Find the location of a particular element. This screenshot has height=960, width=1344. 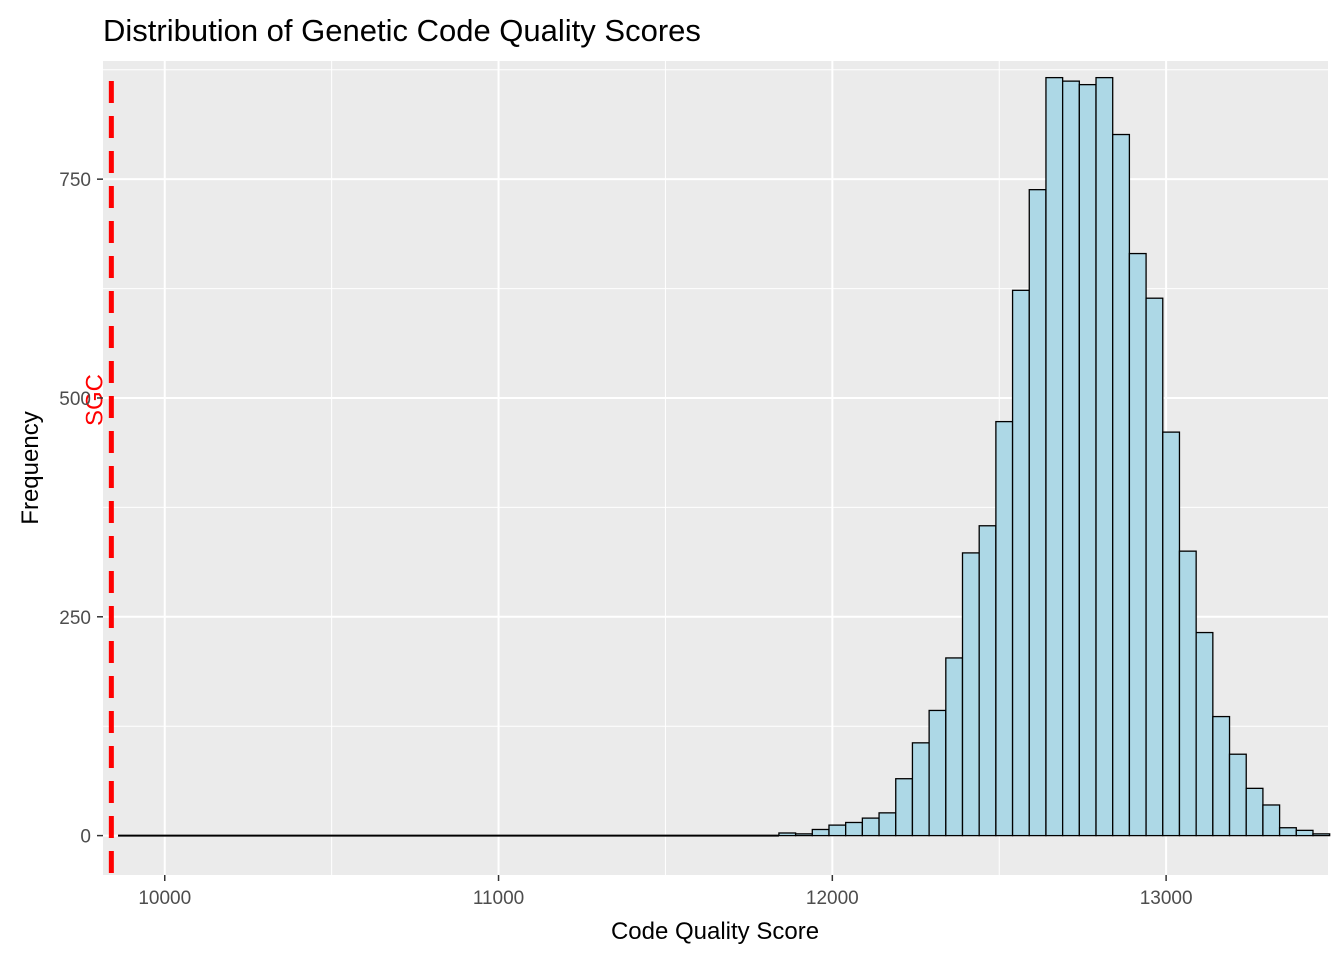

x-tick-label: 11000 is located at coordinates (498, 898).